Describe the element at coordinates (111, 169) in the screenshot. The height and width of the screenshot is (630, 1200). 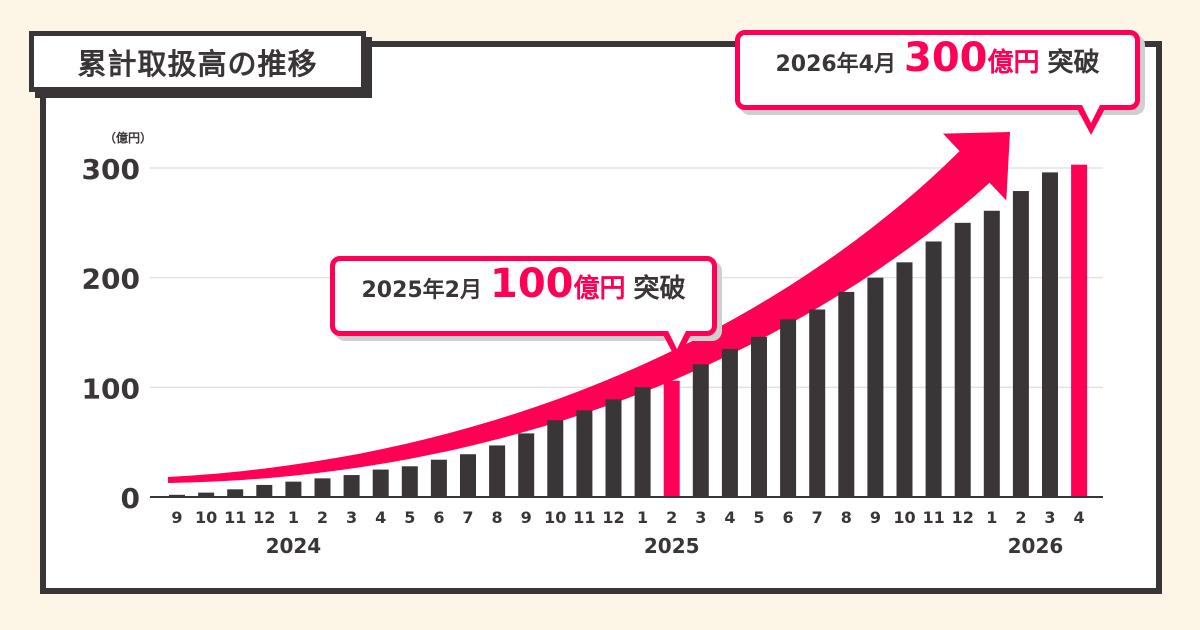
I see `y-tick-label: 300` at that location.